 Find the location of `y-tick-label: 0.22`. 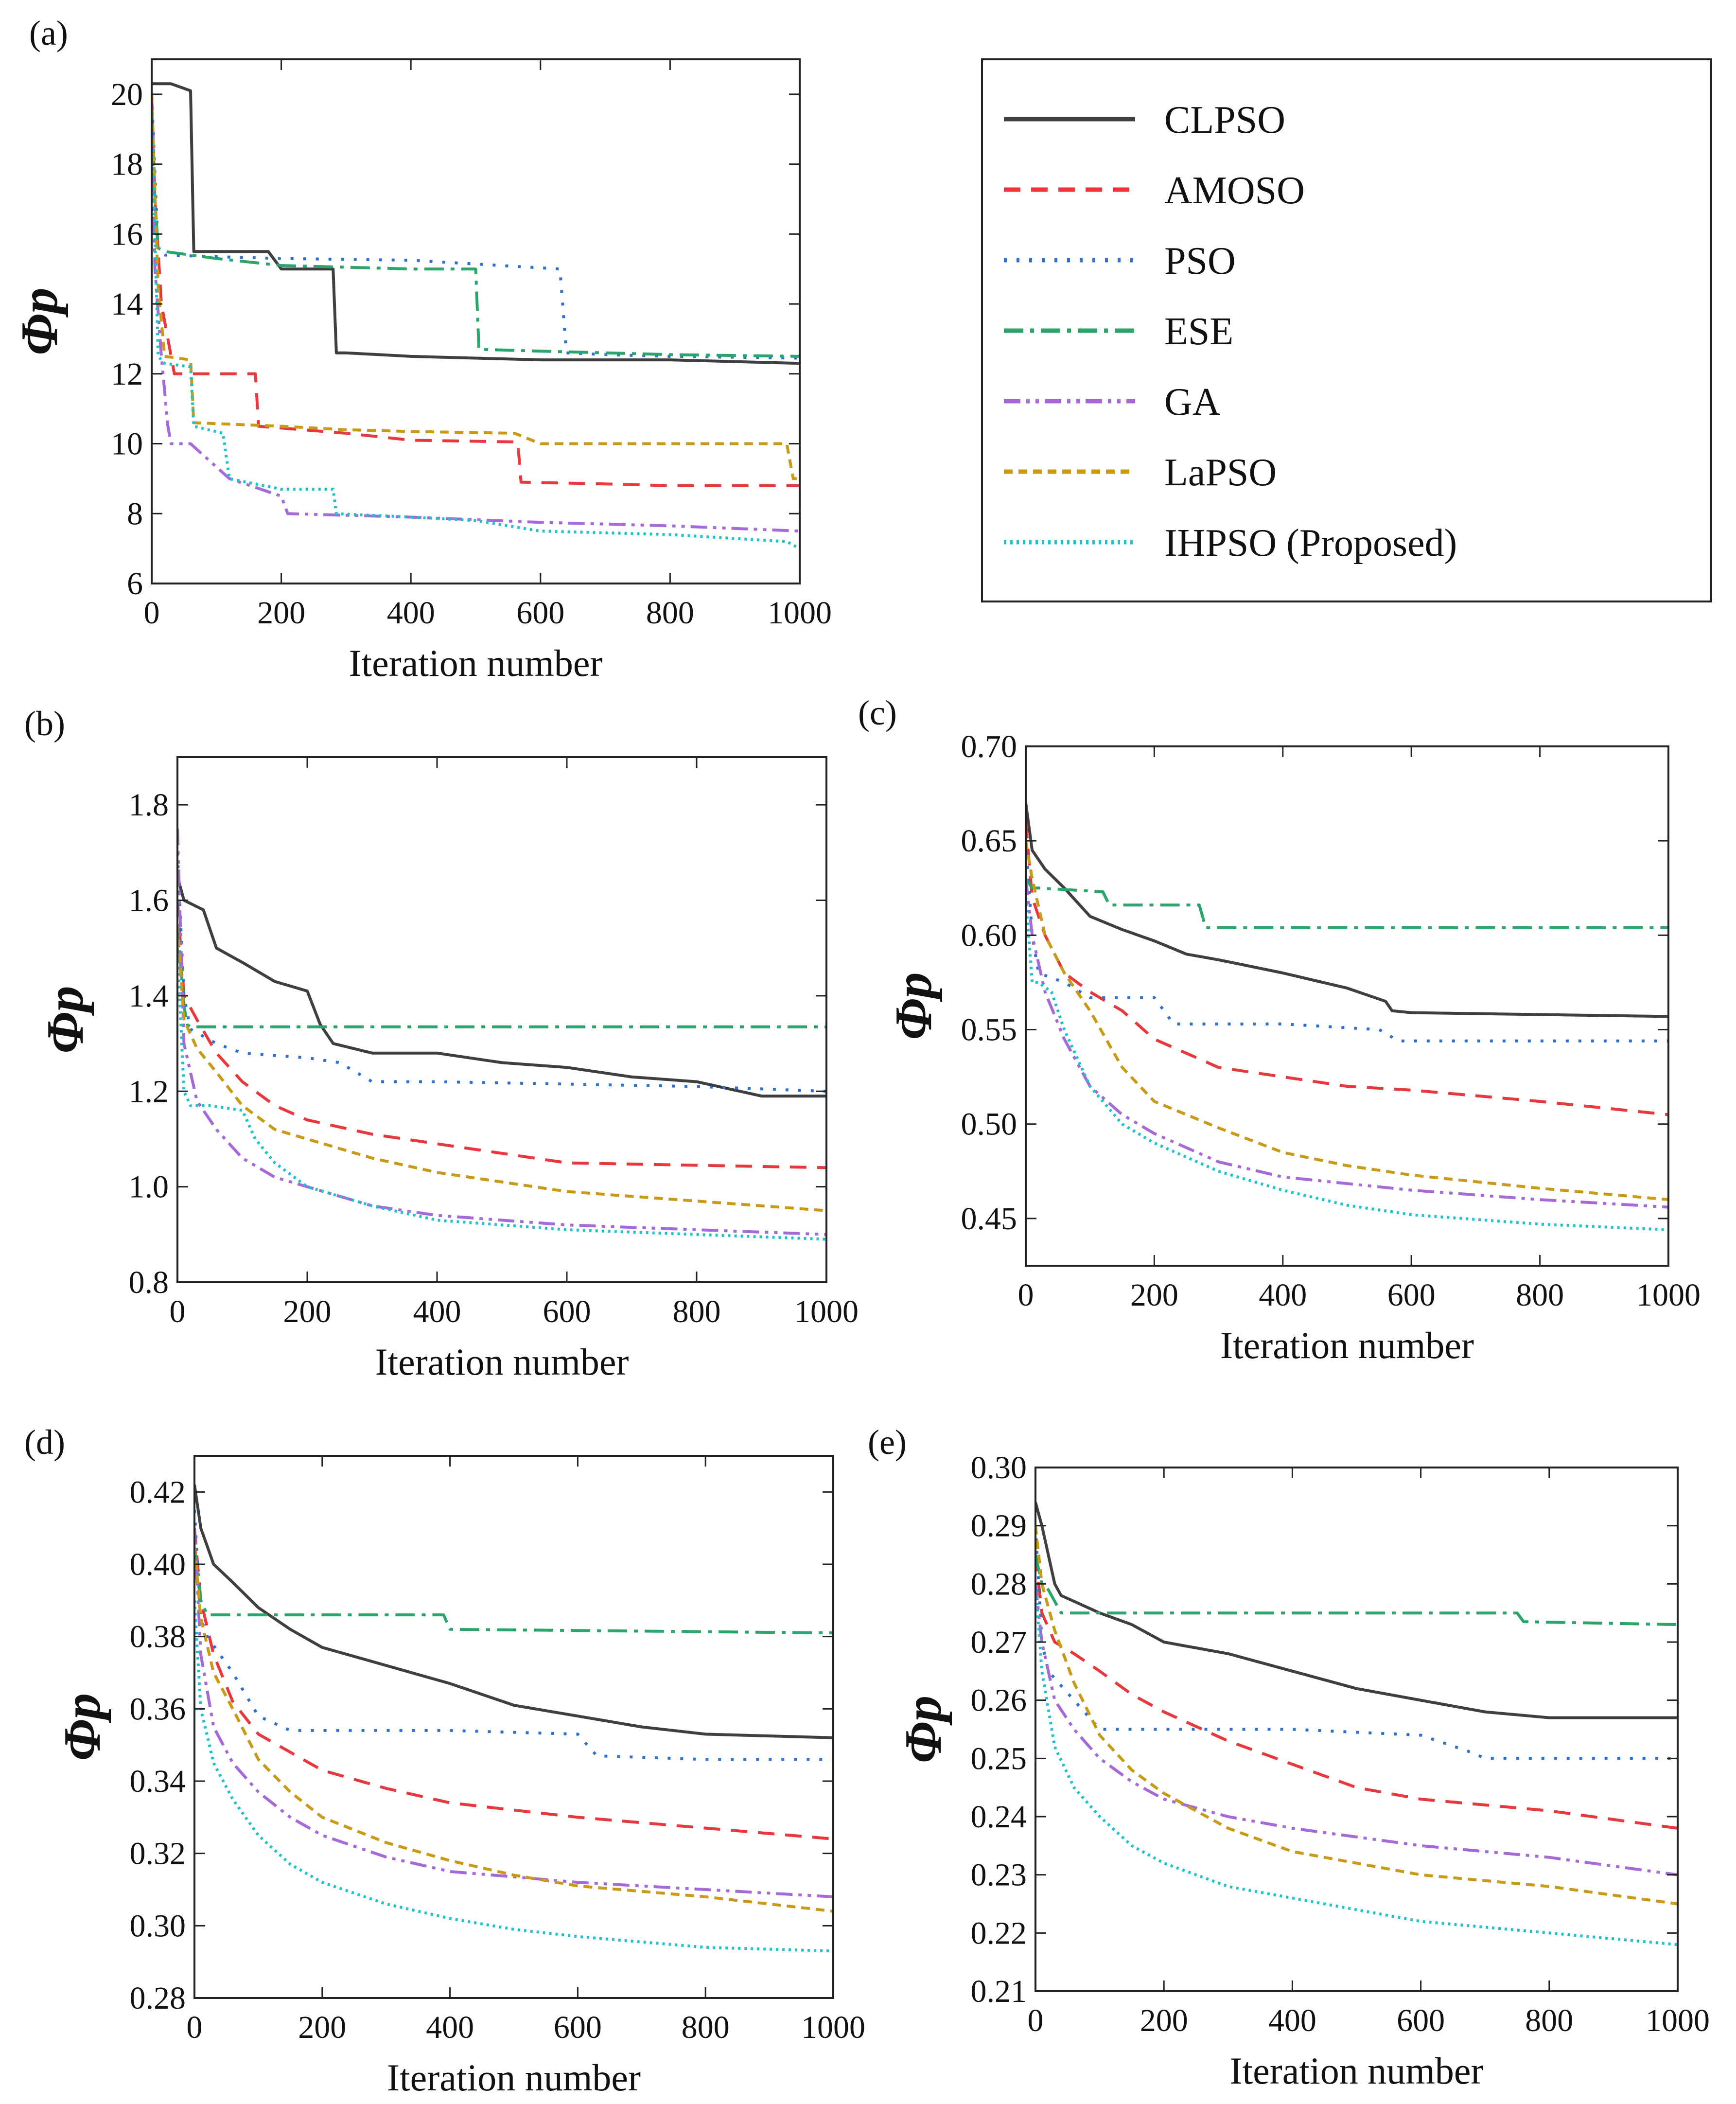

y-tick-label: 0.22 is located at coordinates (999, 1933).